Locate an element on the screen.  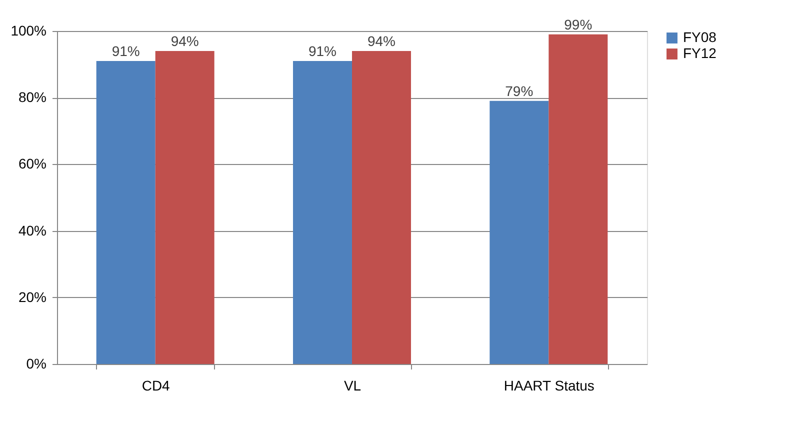
data-label: 79% is located at coordinates (519, 90).